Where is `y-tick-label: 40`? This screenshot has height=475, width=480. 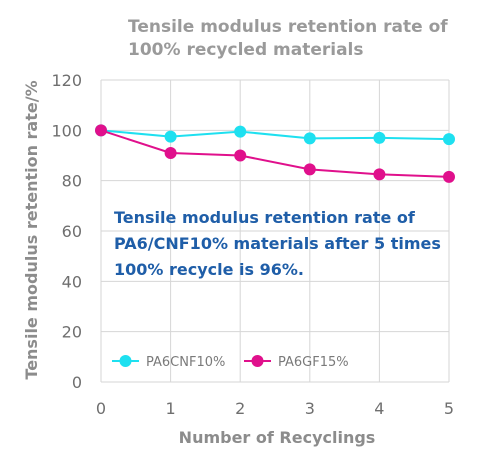 y-tick-label: 40 is located at coordinates (72, 281).